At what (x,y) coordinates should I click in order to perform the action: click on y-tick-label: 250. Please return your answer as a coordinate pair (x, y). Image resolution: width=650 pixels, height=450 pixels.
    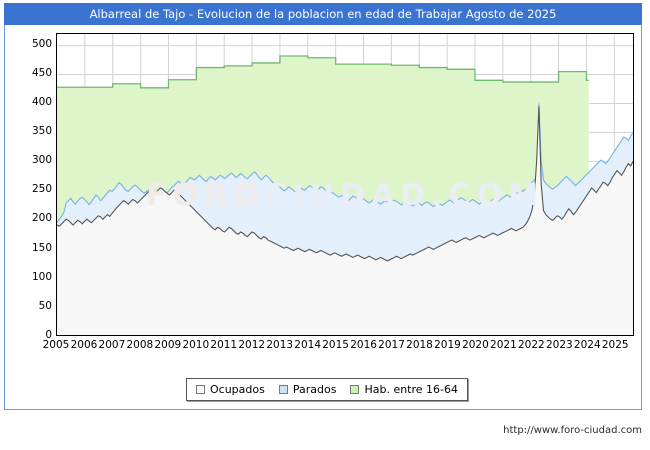
    Looking at the image, I should click on (41, 189).